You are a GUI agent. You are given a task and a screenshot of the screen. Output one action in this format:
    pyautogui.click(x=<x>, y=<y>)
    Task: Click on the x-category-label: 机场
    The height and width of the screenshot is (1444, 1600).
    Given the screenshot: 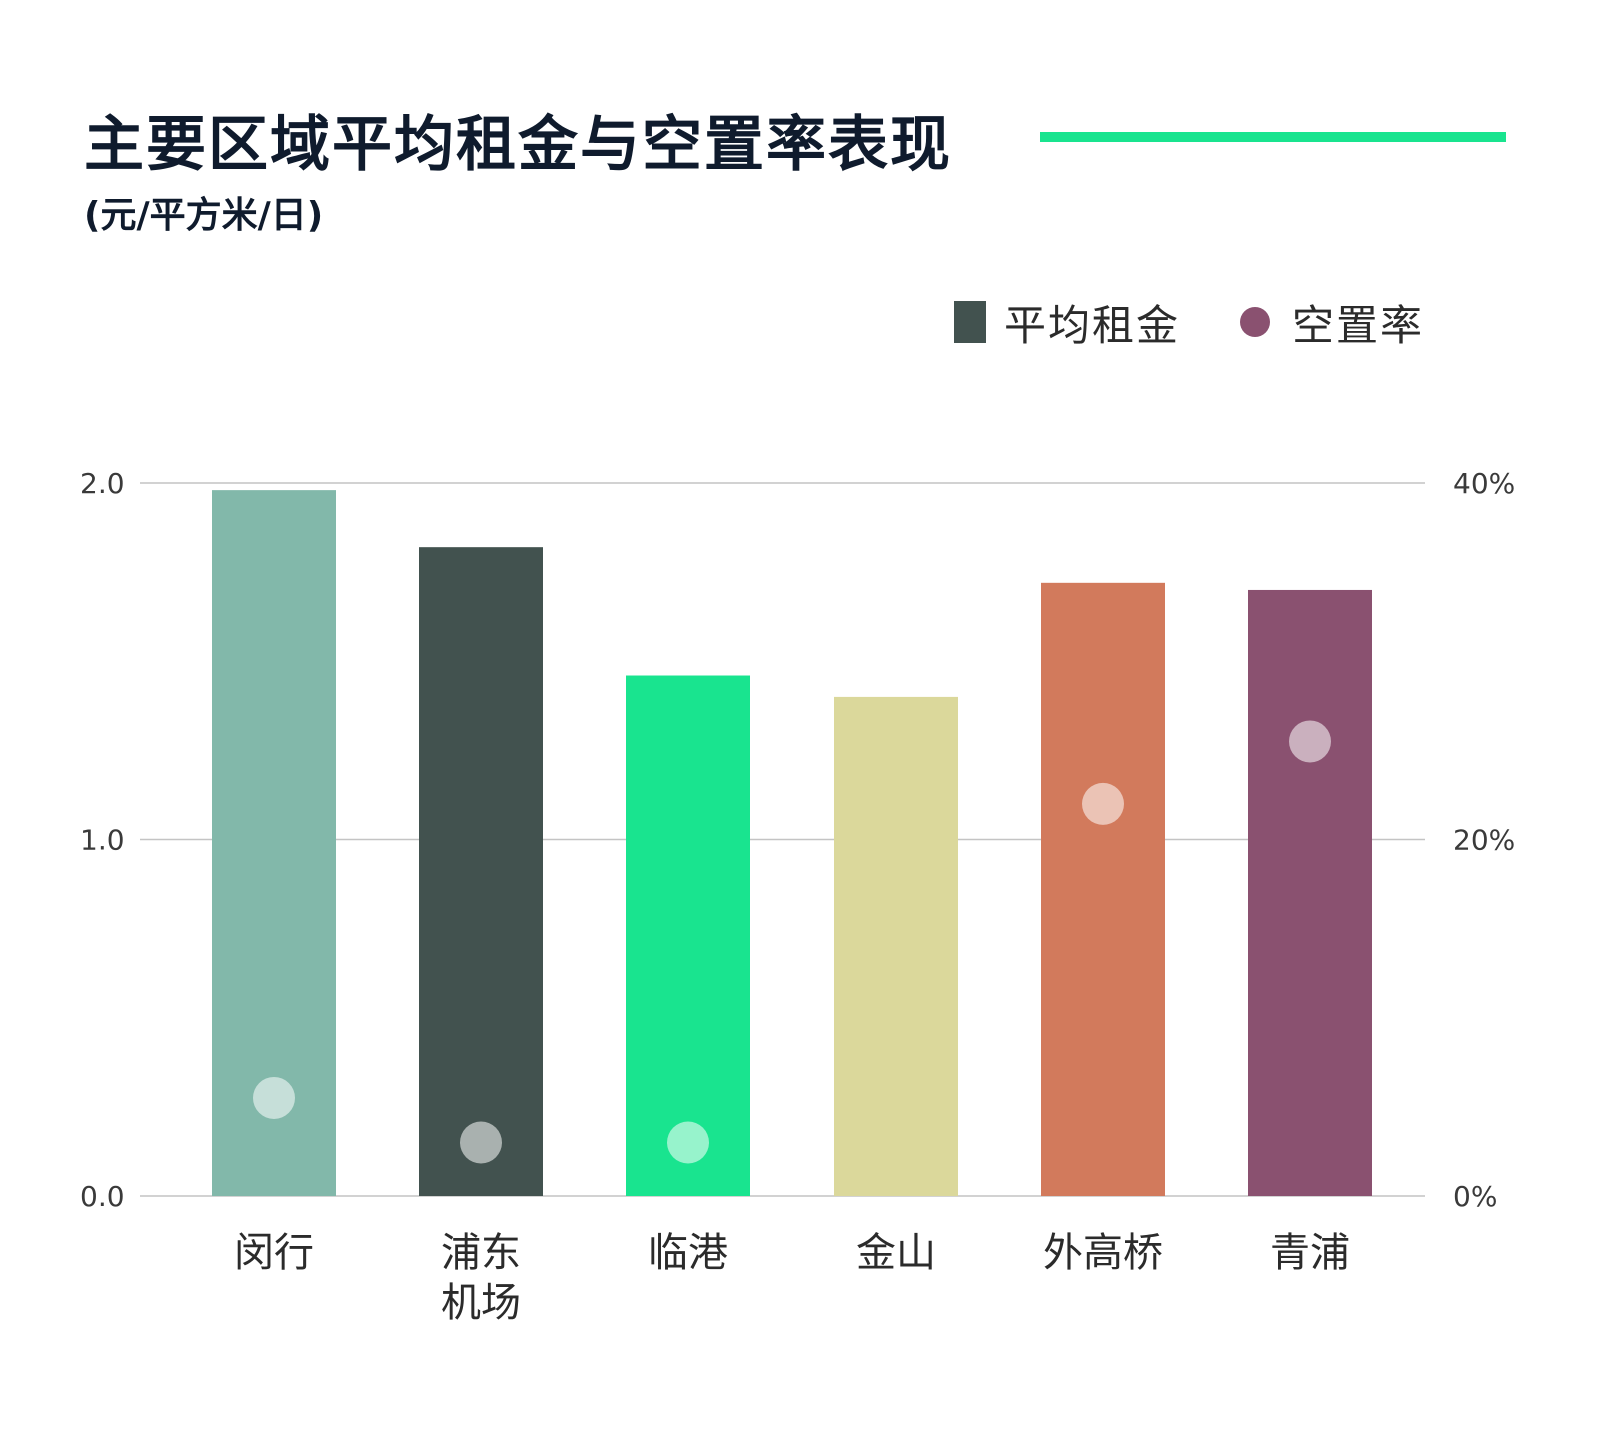 What is the action you would take?
    pyautogui.click(x=481, y=1303)
    